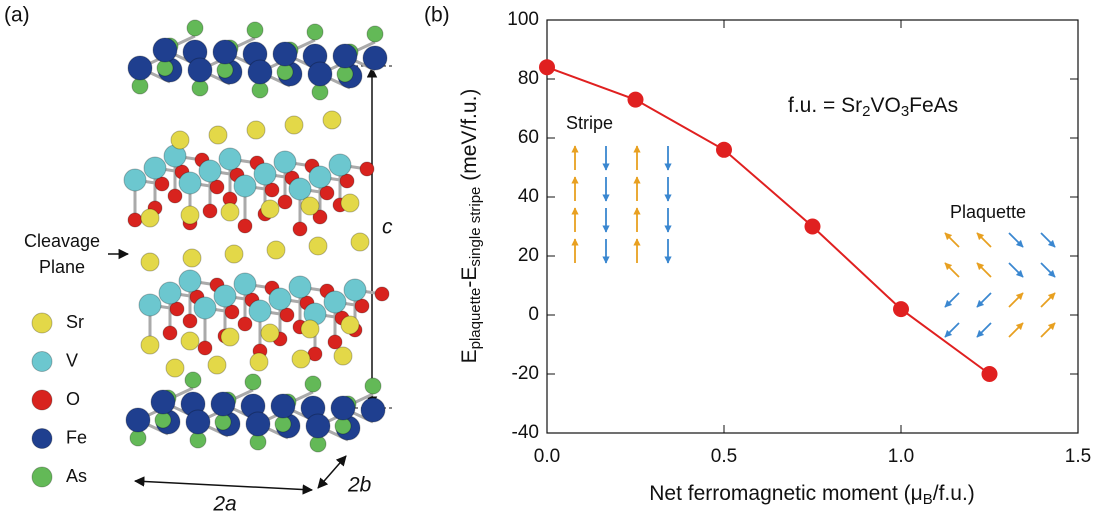  Describe the element at coordinates (76, 437) in the screenshot. I see `legend-label: Fe` at that location.